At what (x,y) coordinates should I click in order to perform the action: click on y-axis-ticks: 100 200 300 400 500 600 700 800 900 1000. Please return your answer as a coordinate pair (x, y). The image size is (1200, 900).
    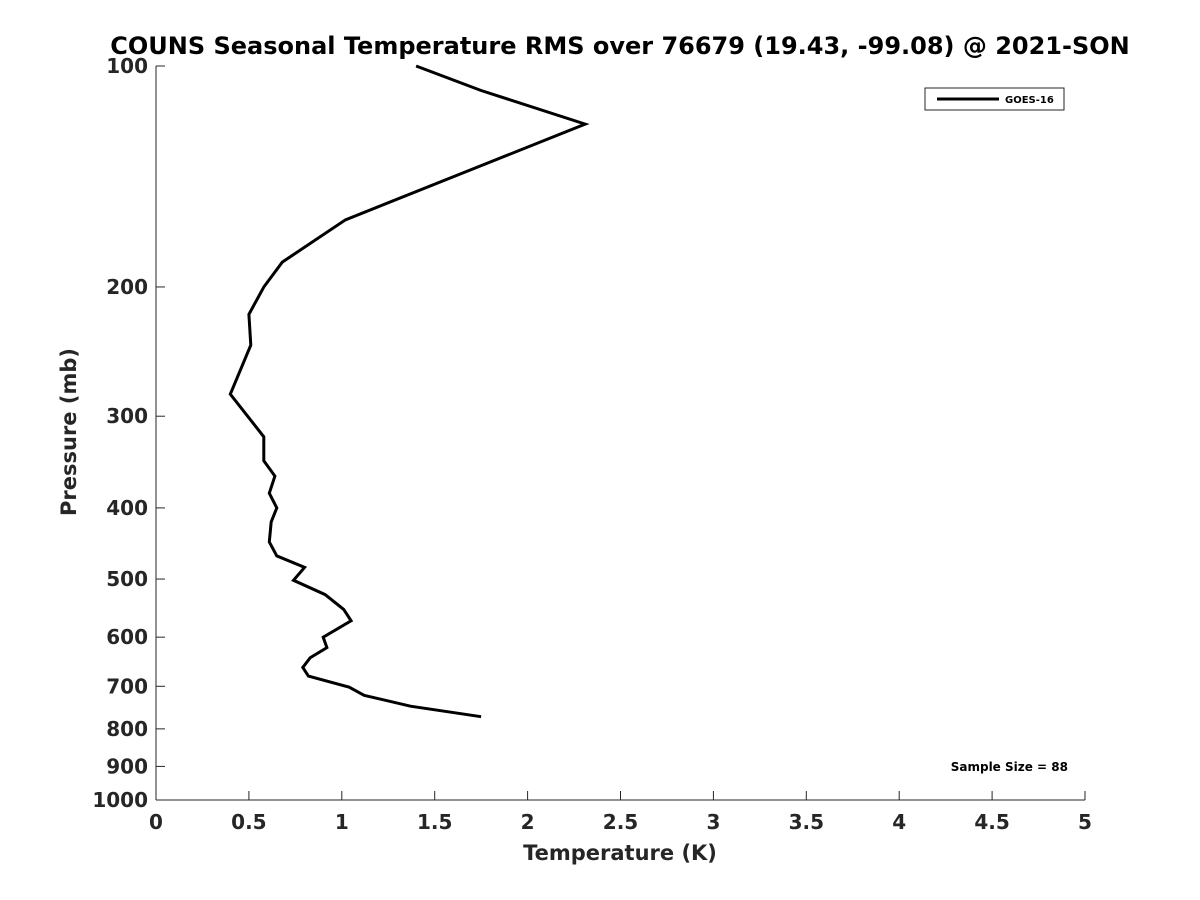
    Looking at the image, I should click on (128, 433).